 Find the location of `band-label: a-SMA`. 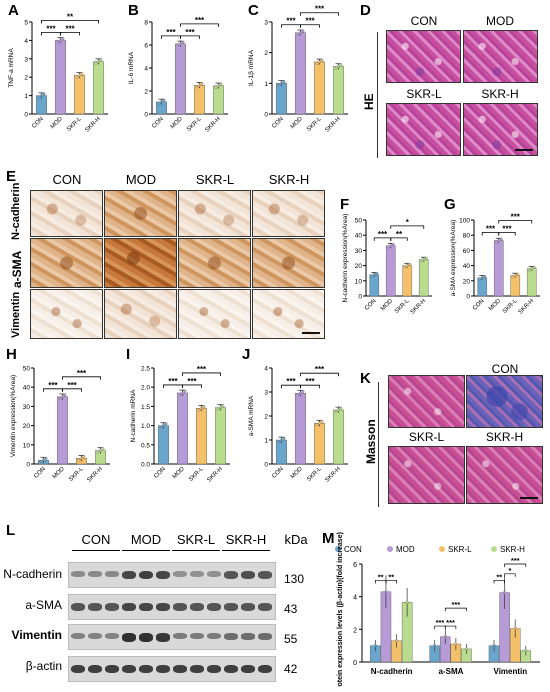

band-label: a-SMA is located at coordinates (43, 605).